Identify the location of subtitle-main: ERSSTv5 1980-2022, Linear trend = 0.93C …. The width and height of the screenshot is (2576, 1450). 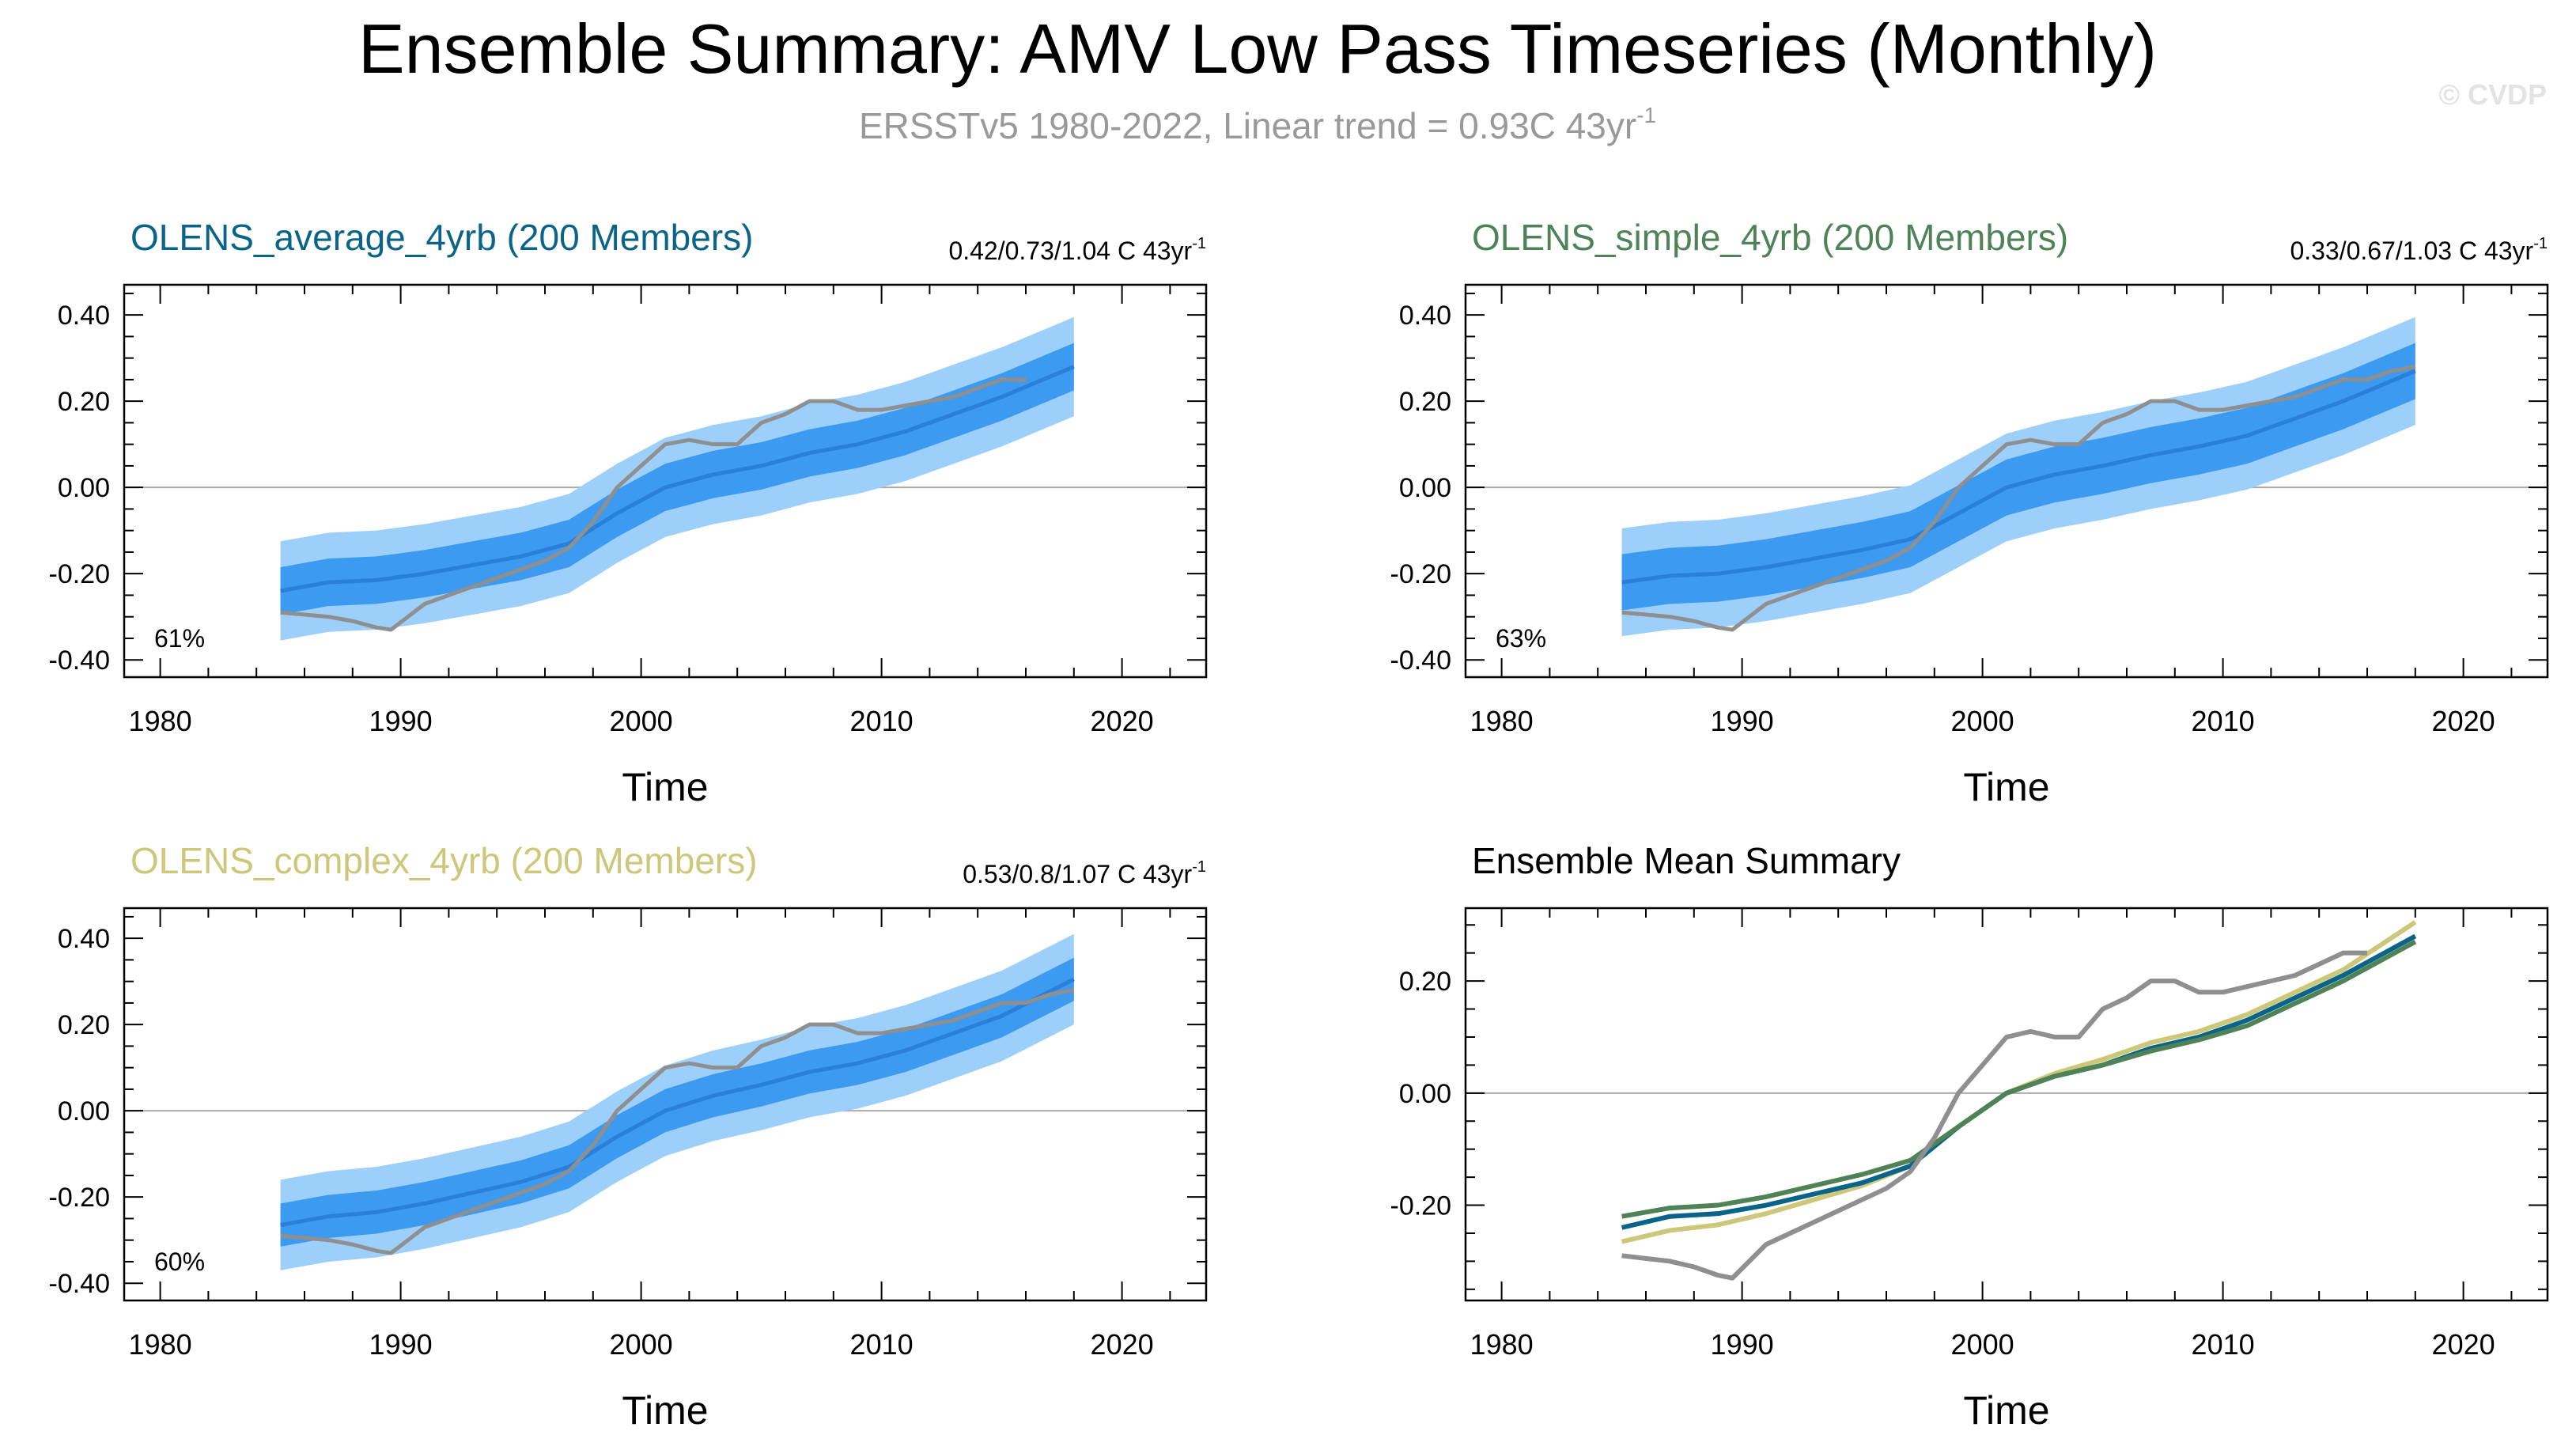
(1248, 125).